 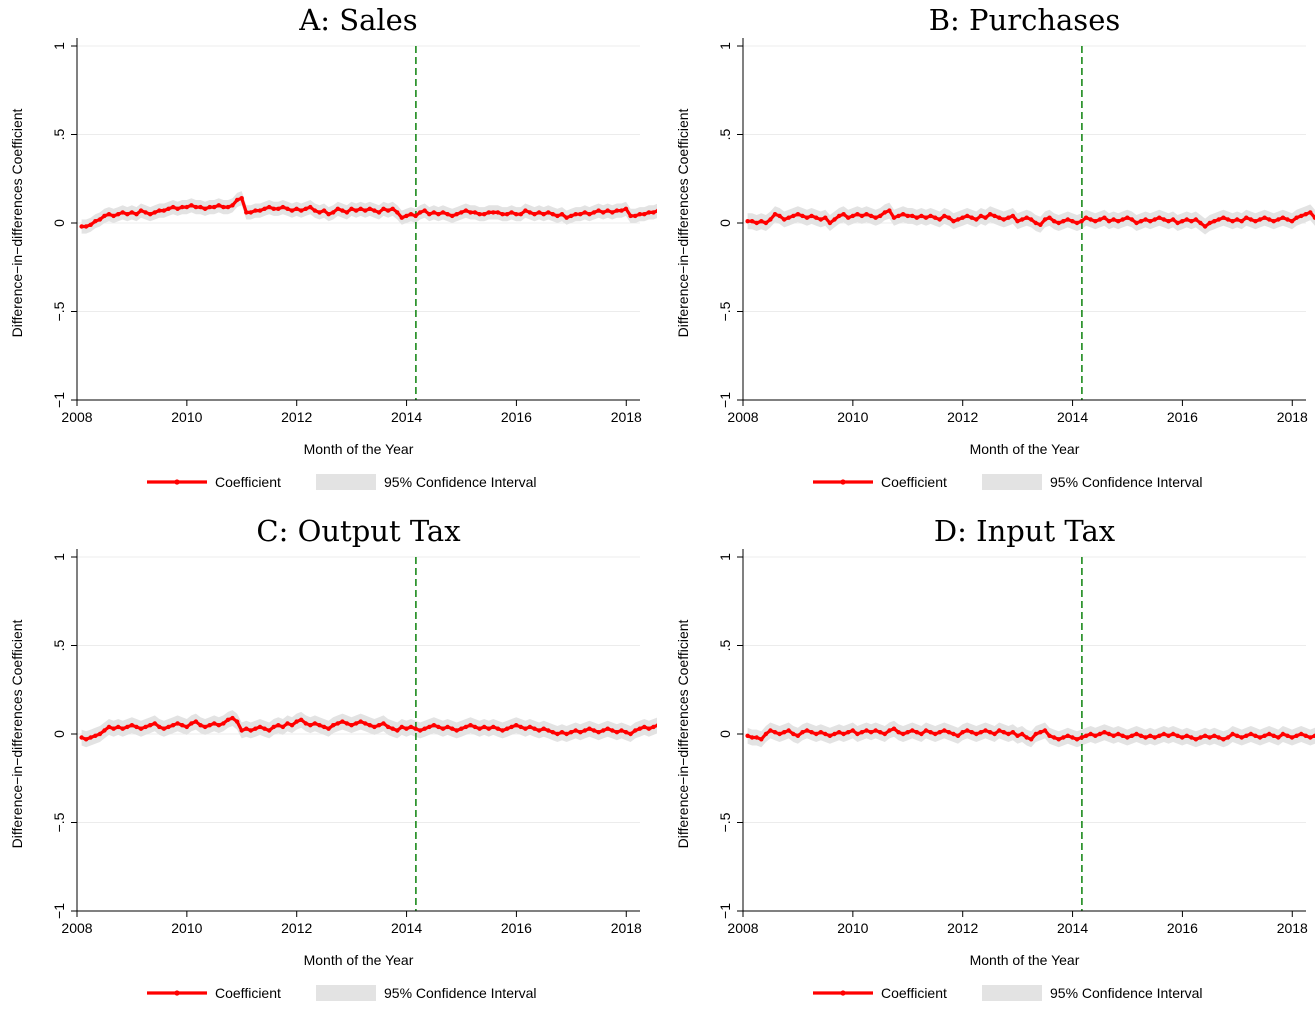 What do you see at coordinates (725, 645) in the screenshot?
I see `y-tick-label: .5` at bounding box center [725, 645].